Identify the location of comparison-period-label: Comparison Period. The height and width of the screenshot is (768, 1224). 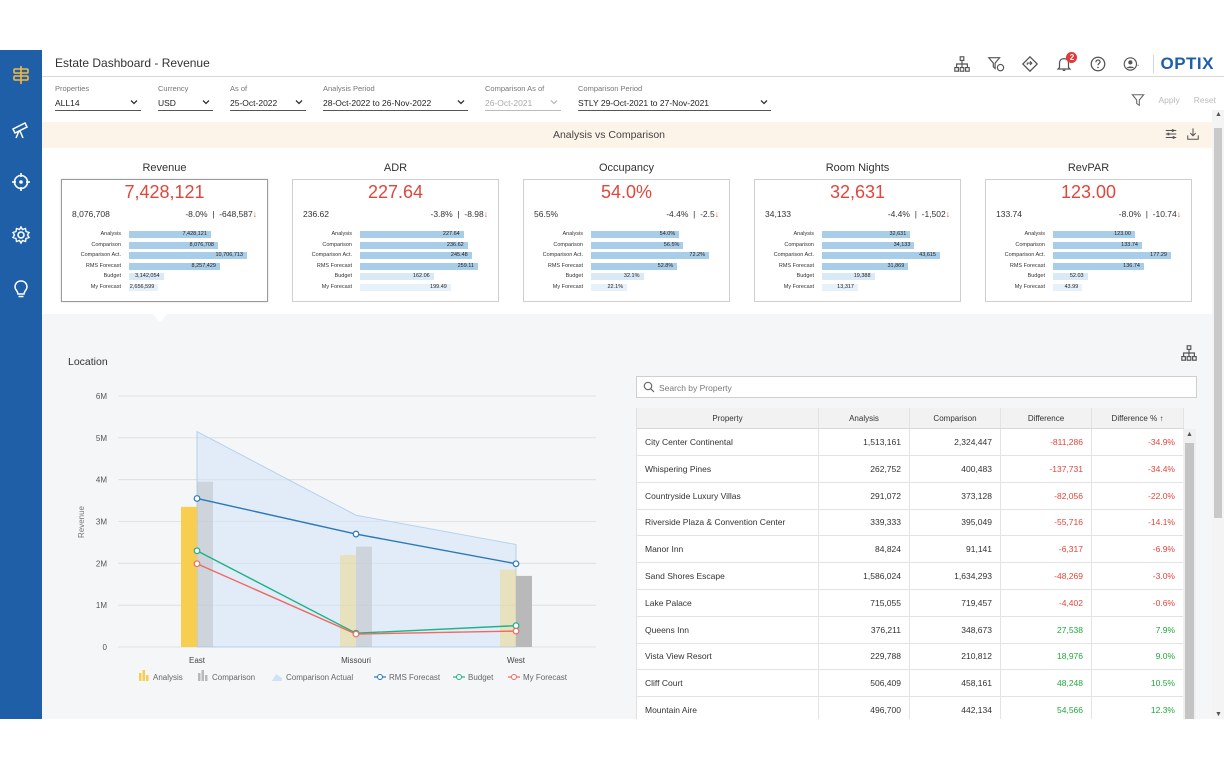
(610, 88).